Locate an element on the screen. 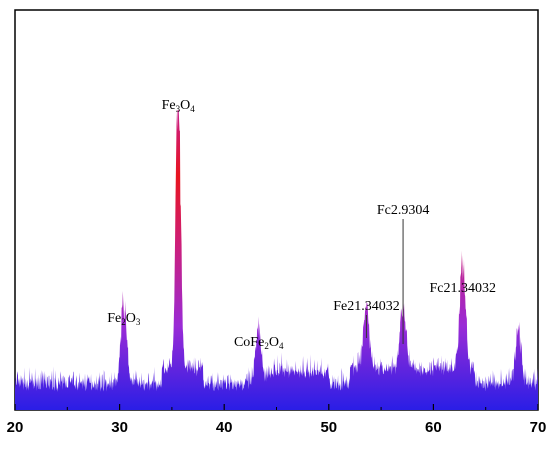 The height and width of the screenshot is (465, 550). x-tick-label: 70 is located at coordinates (538, 427).